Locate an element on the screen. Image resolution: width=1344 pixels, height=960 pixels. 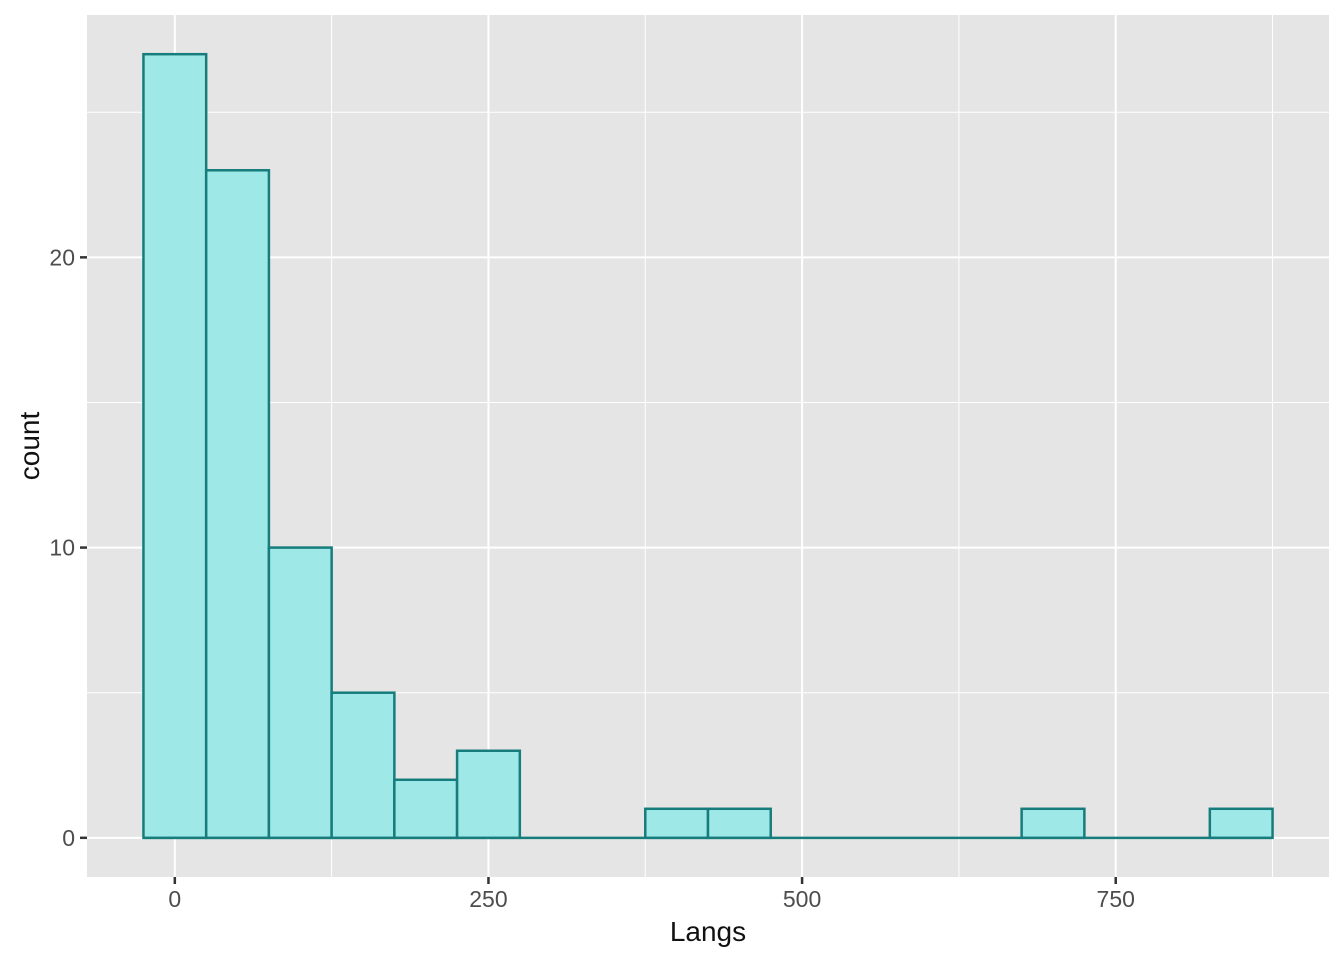
x-axis-tick-label: 500 is located at coordinates (802, 899).